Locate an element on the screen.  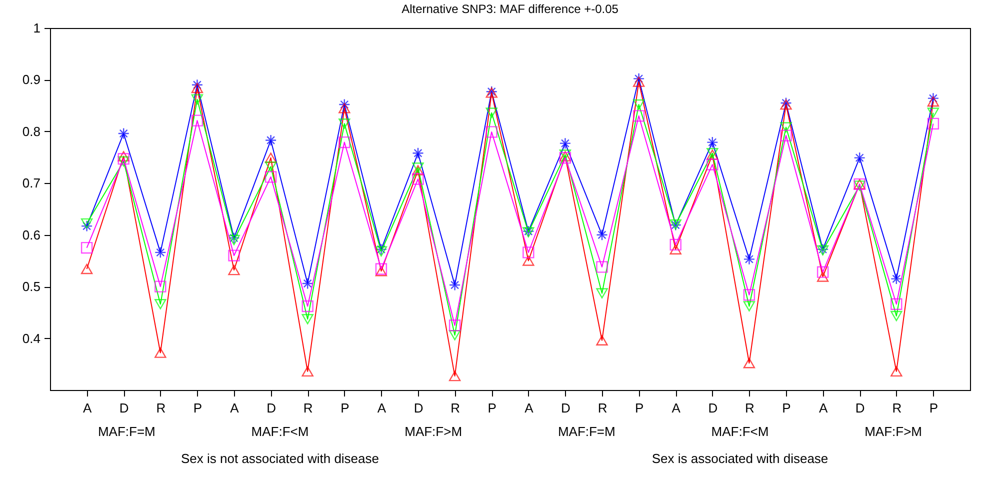
y-tick-label: 0.9 is located at coordinates (31, 80).